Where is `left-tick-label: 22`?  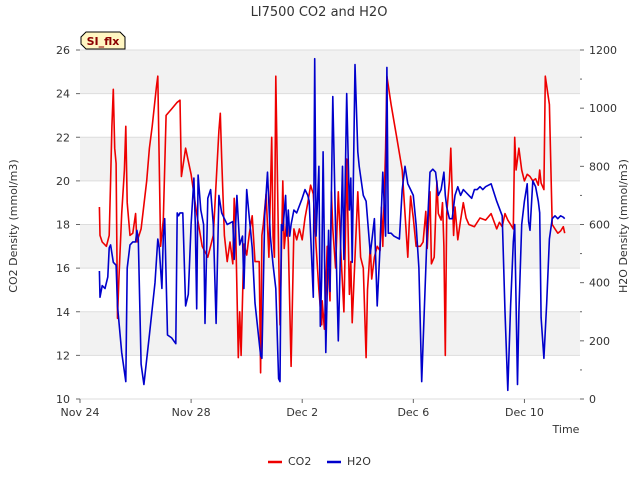 left-tick-label: 22 is located at coordinates (63, 137).